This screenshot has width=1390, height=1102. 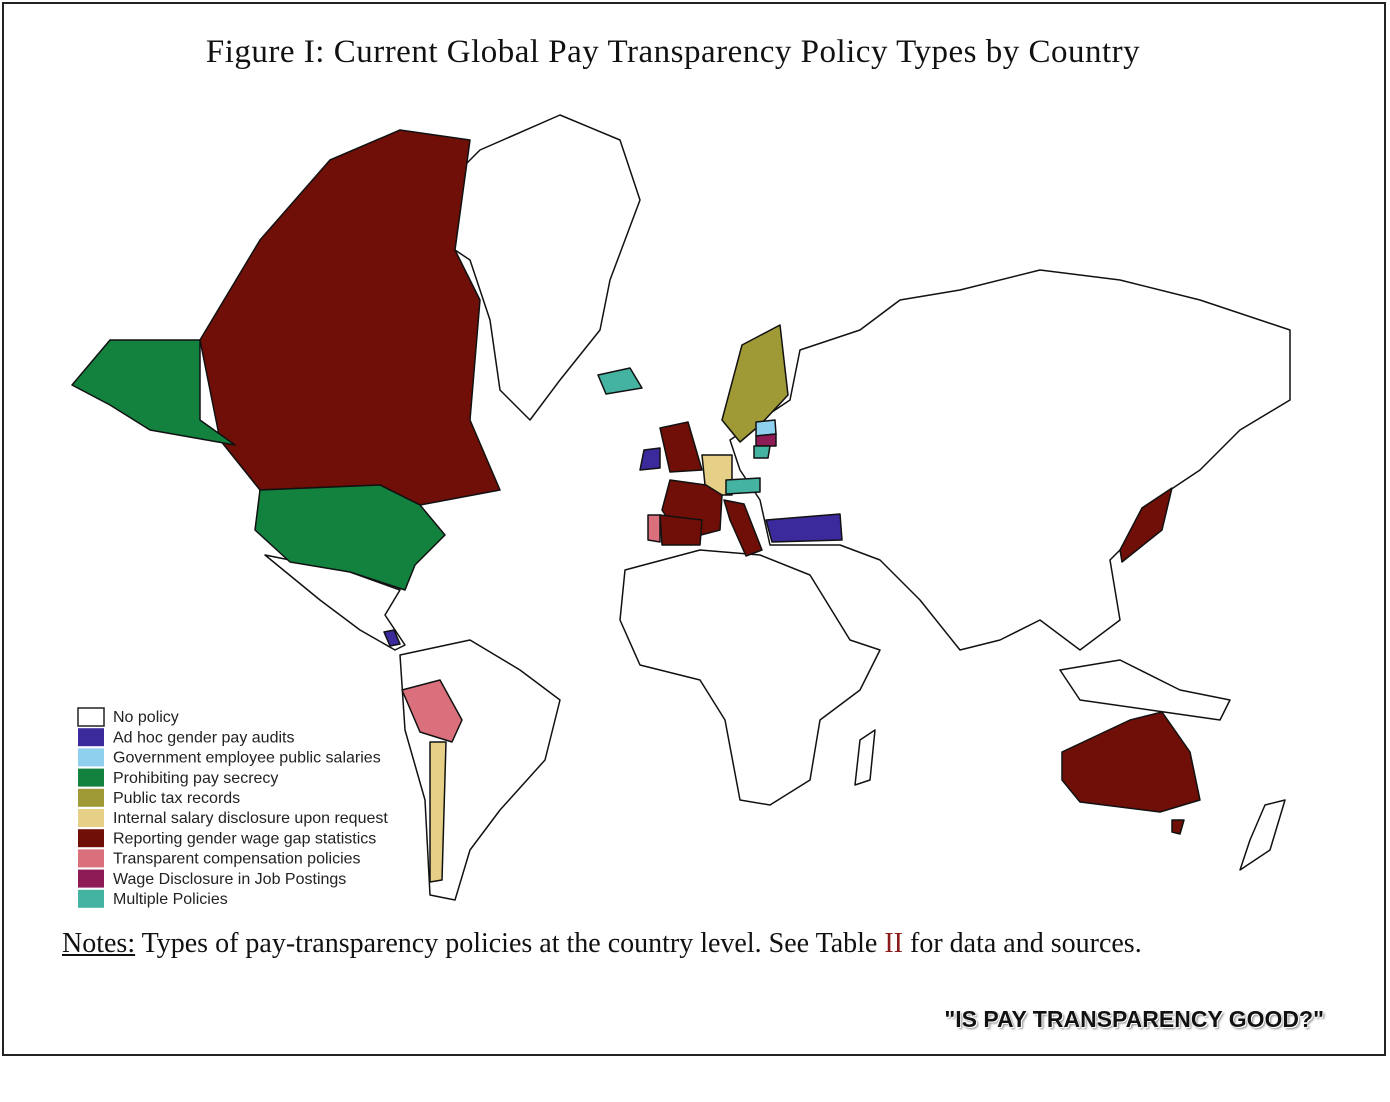 I want to click on legend-label: Multiple Policies, so click(x=170, y=899).